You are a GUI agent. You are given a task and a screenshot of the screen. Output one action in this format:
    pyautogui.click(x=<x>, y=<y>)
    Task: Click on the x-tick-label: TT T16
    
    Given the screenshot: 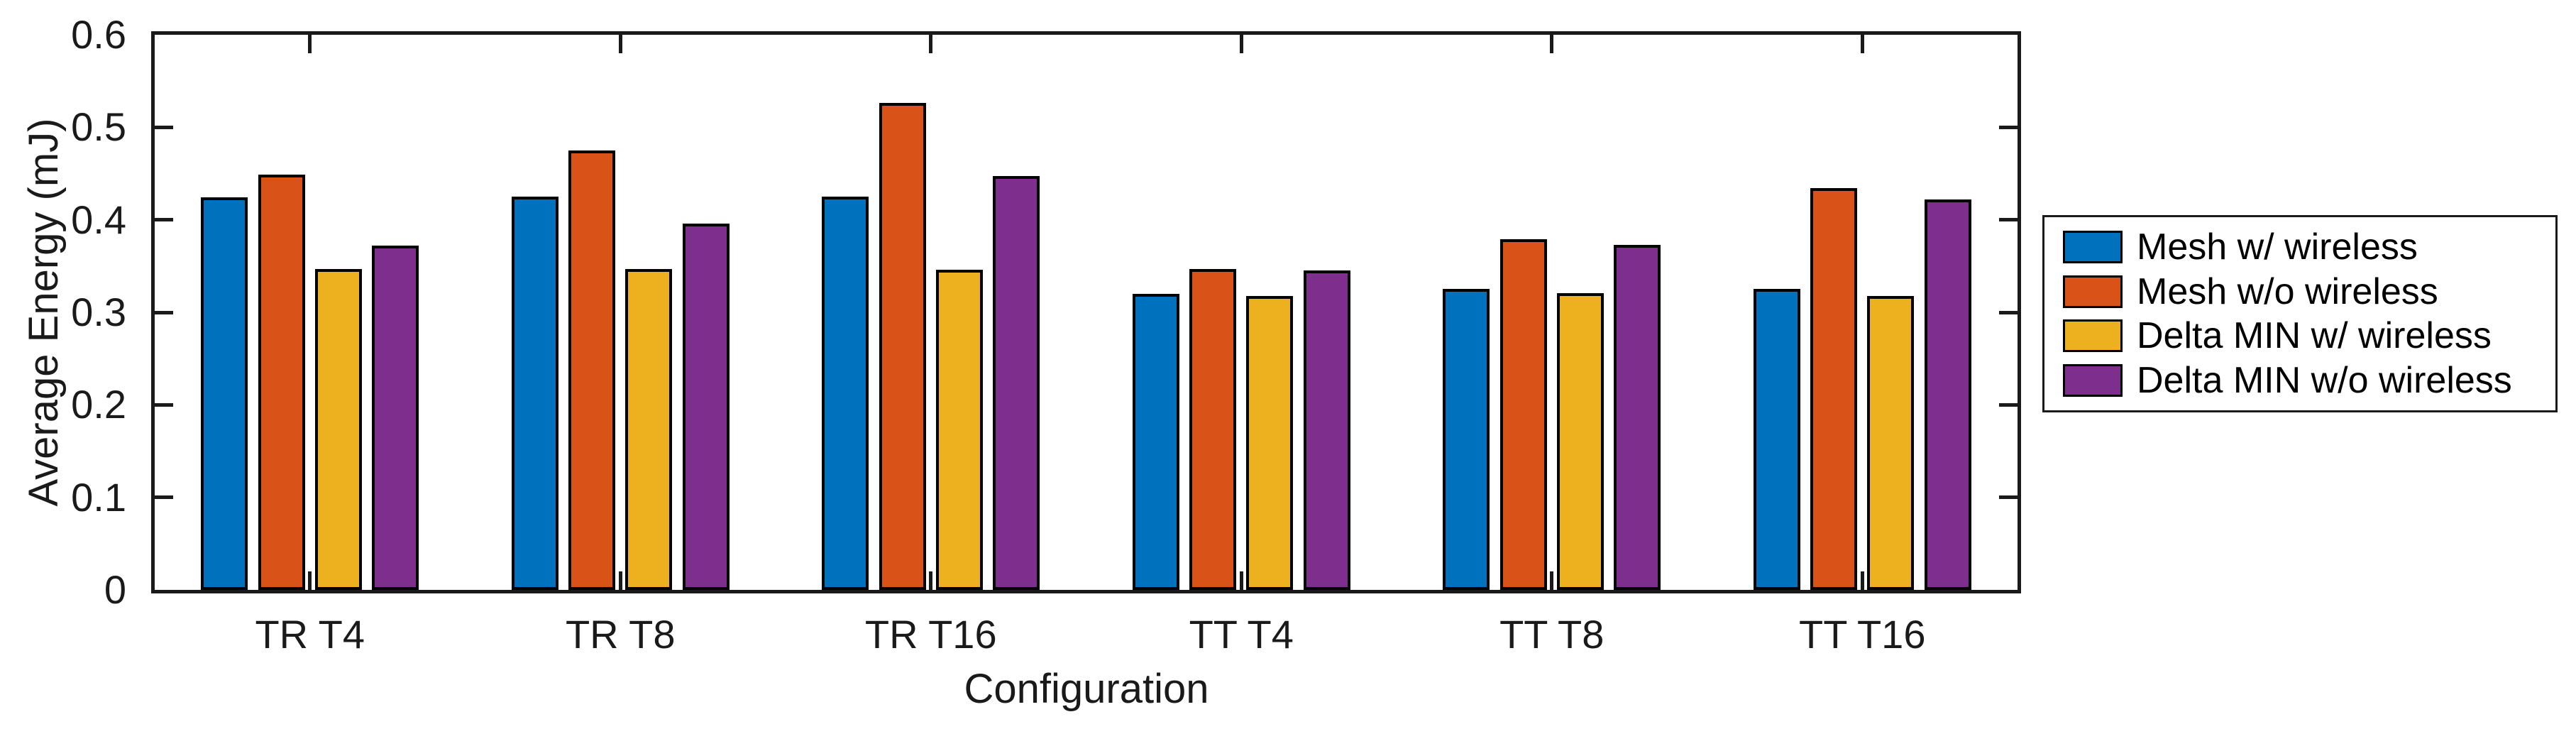 What is the action you would take?
    pyautogui.click(x=1862, y=634)
    